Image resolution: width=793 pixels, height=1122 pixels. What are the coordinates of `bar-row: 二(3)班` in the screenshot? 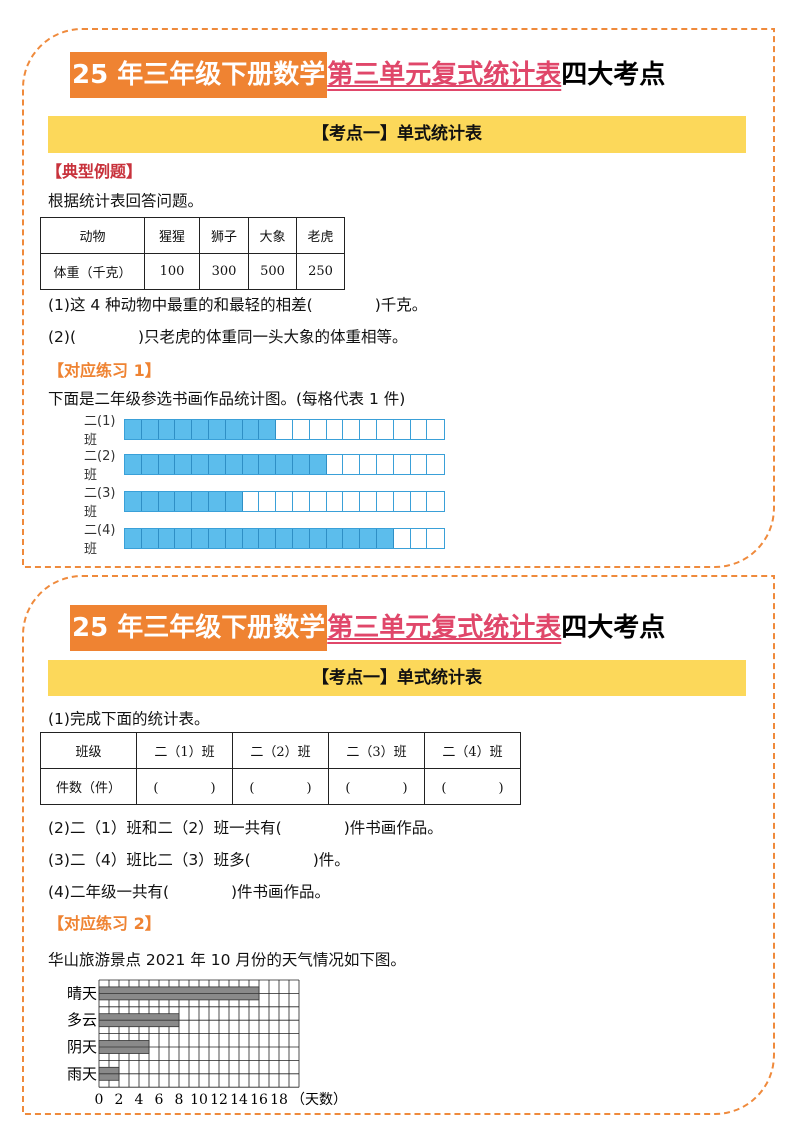 It's located at (265, 503).